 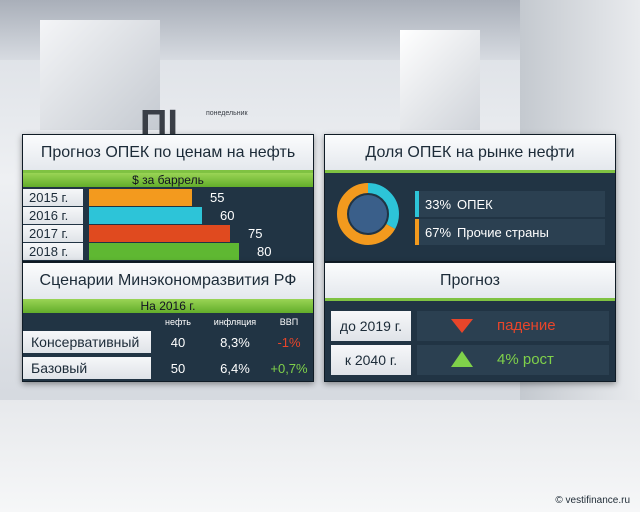 I want to click on arrow-down-icon, so click(x=462, y=326).